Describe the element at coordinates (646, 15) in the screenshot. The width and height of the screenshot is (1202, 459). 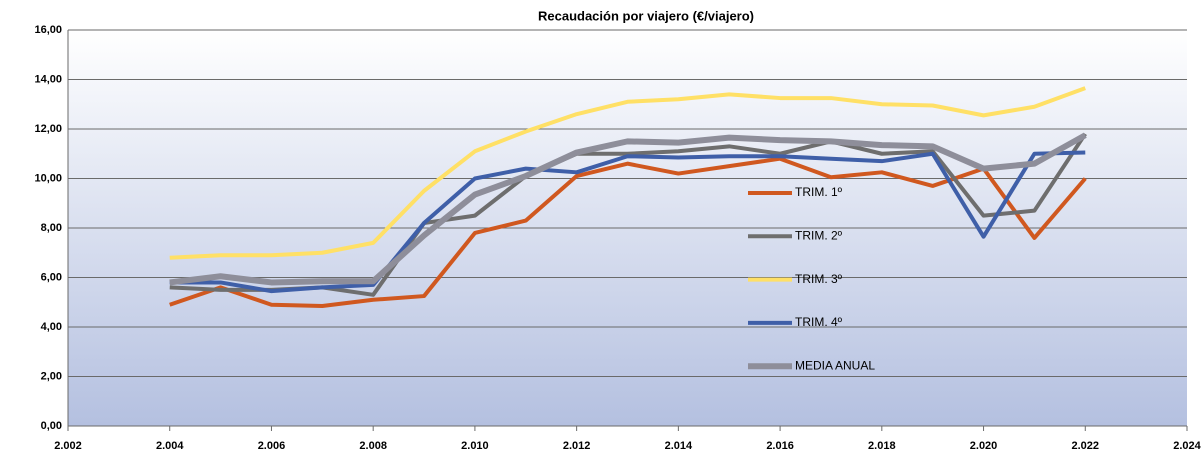
I see `chart-title: Recaudación por viajero (€/viajero)` at that location.